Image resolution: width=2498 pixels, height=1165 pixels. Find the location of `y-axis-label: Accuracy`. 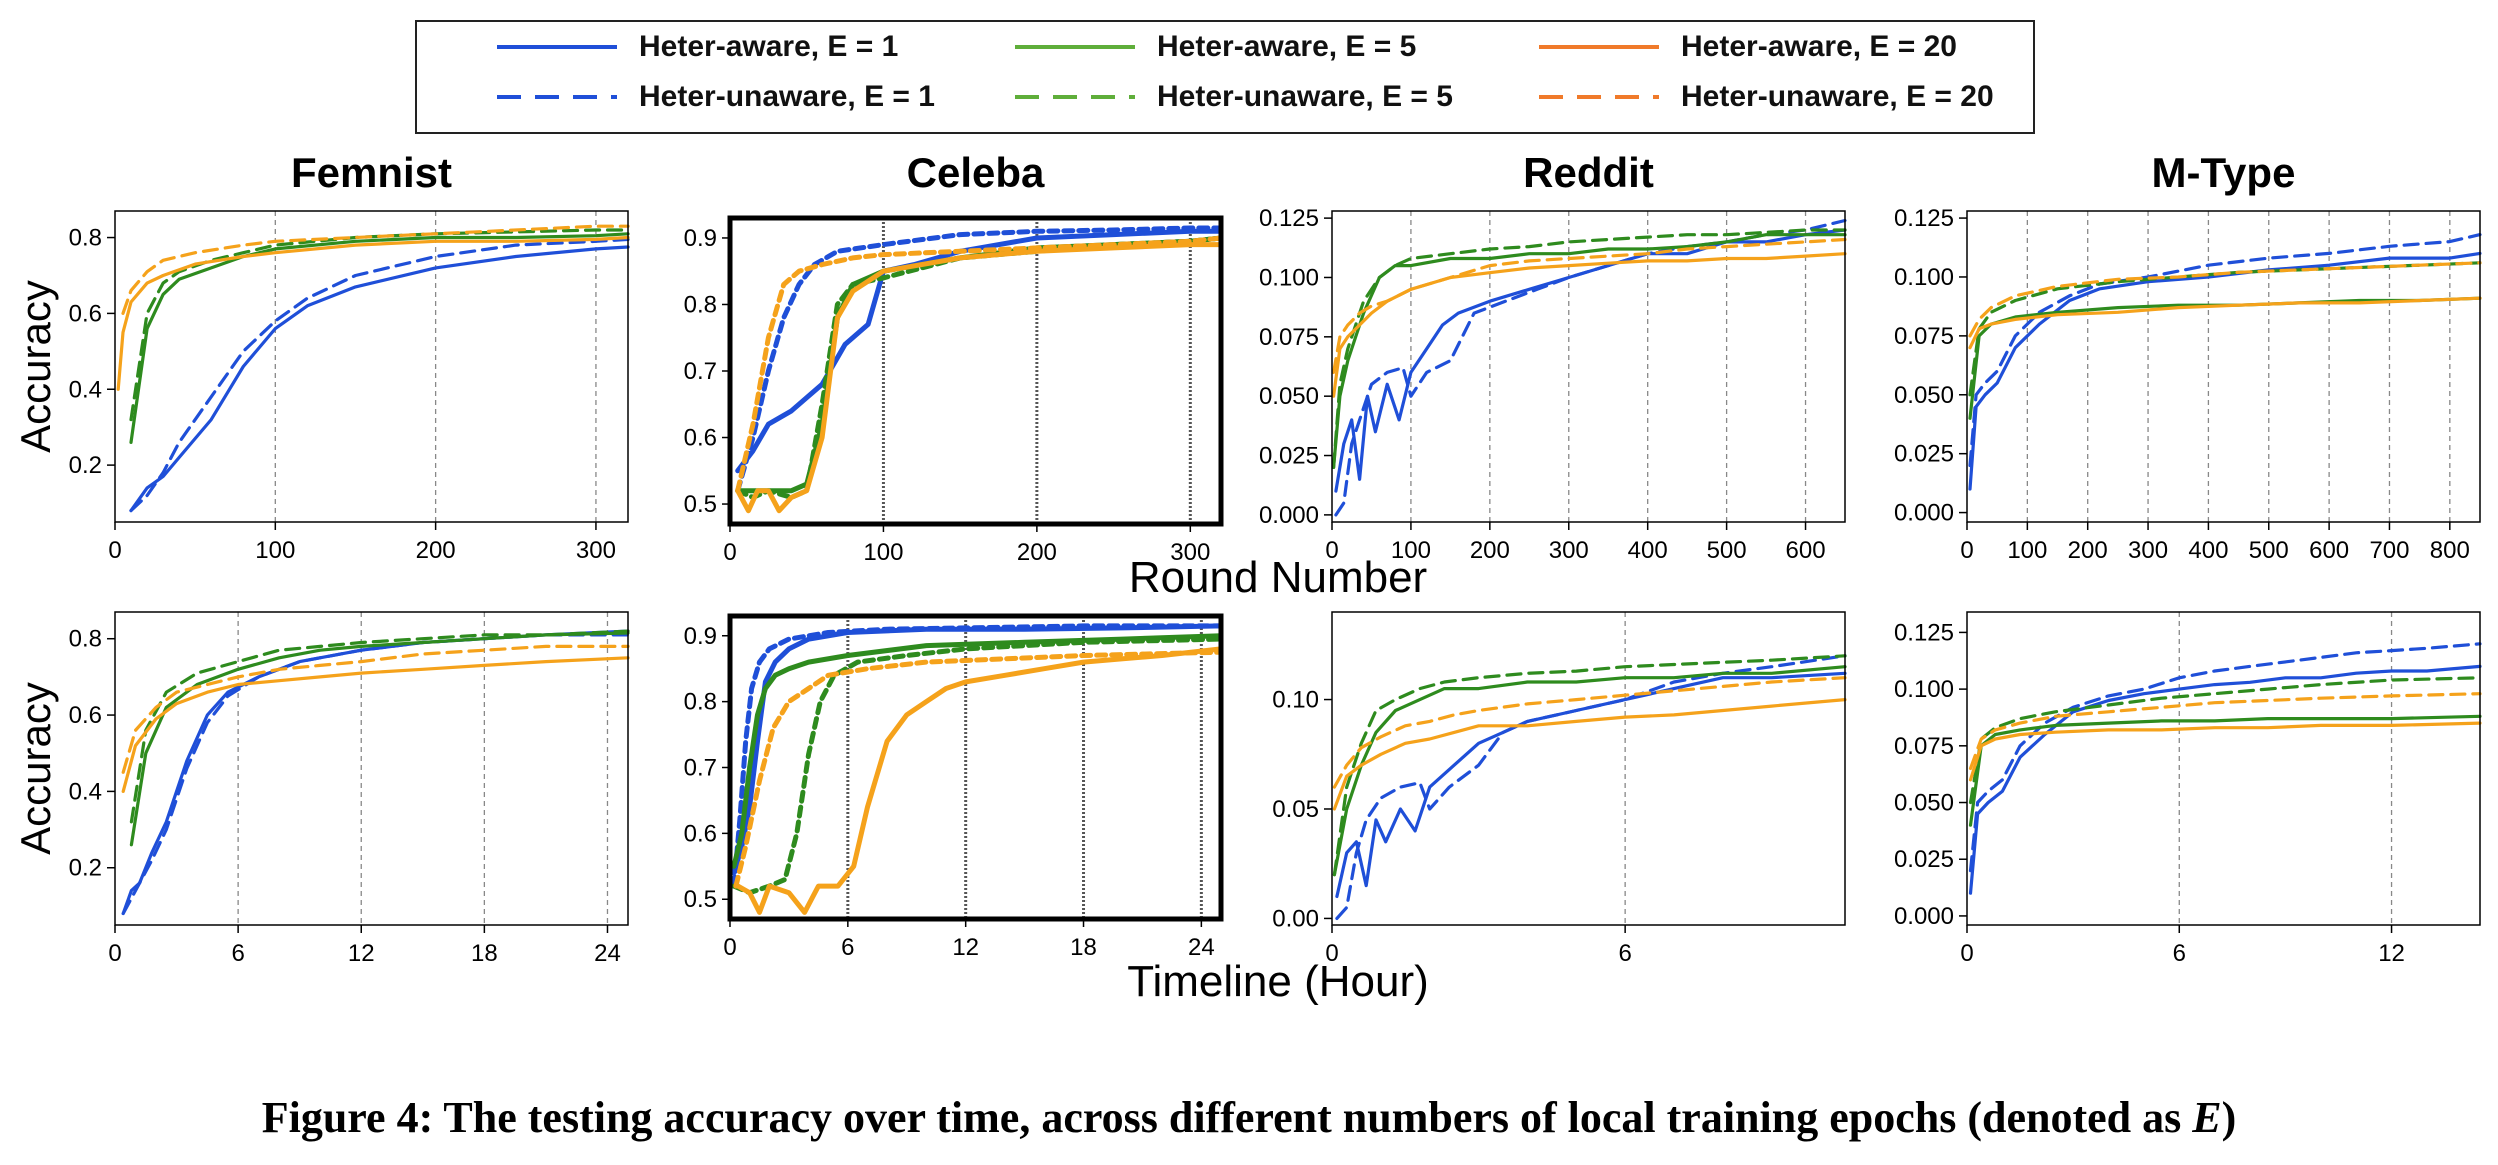

y-axis-label: Accuracy is located at coordinates (35, 366).